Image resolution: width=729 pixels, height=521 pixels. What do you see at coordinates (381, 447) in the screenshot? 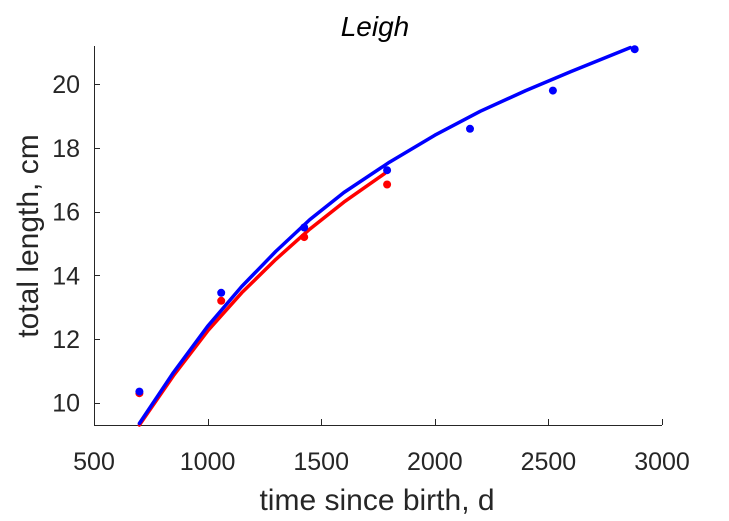
I see `x-ticks: 500 1000 1500 2000 2500 3000` at bounding box center [381, 447].